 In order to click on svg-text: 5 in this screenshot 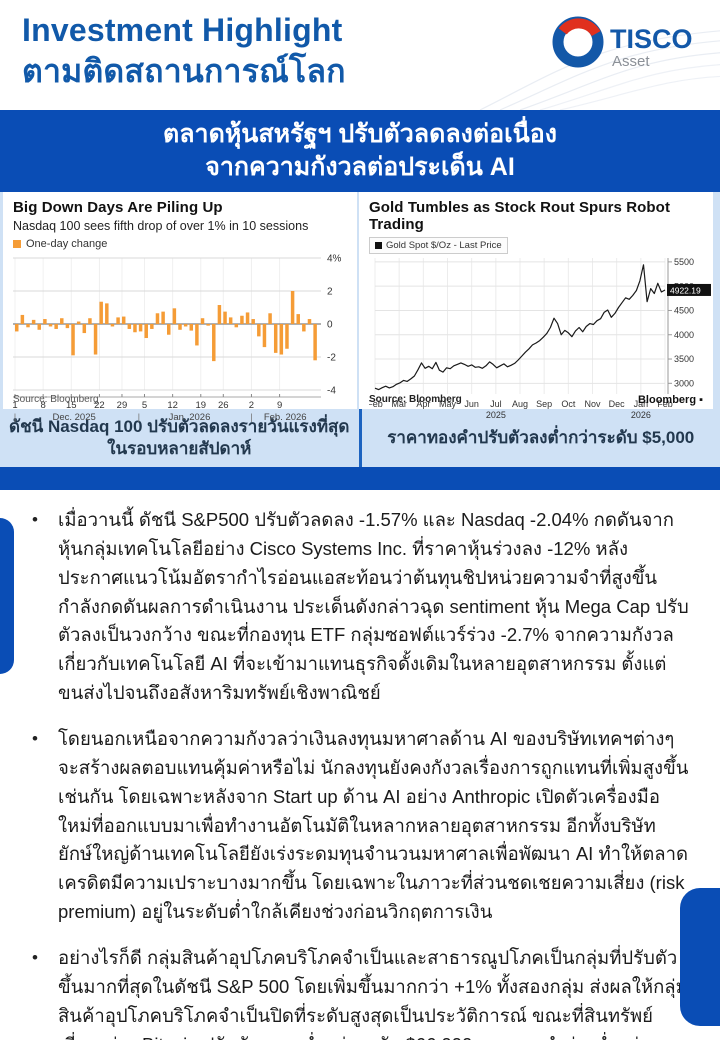, I will do `click(144, 405)`.